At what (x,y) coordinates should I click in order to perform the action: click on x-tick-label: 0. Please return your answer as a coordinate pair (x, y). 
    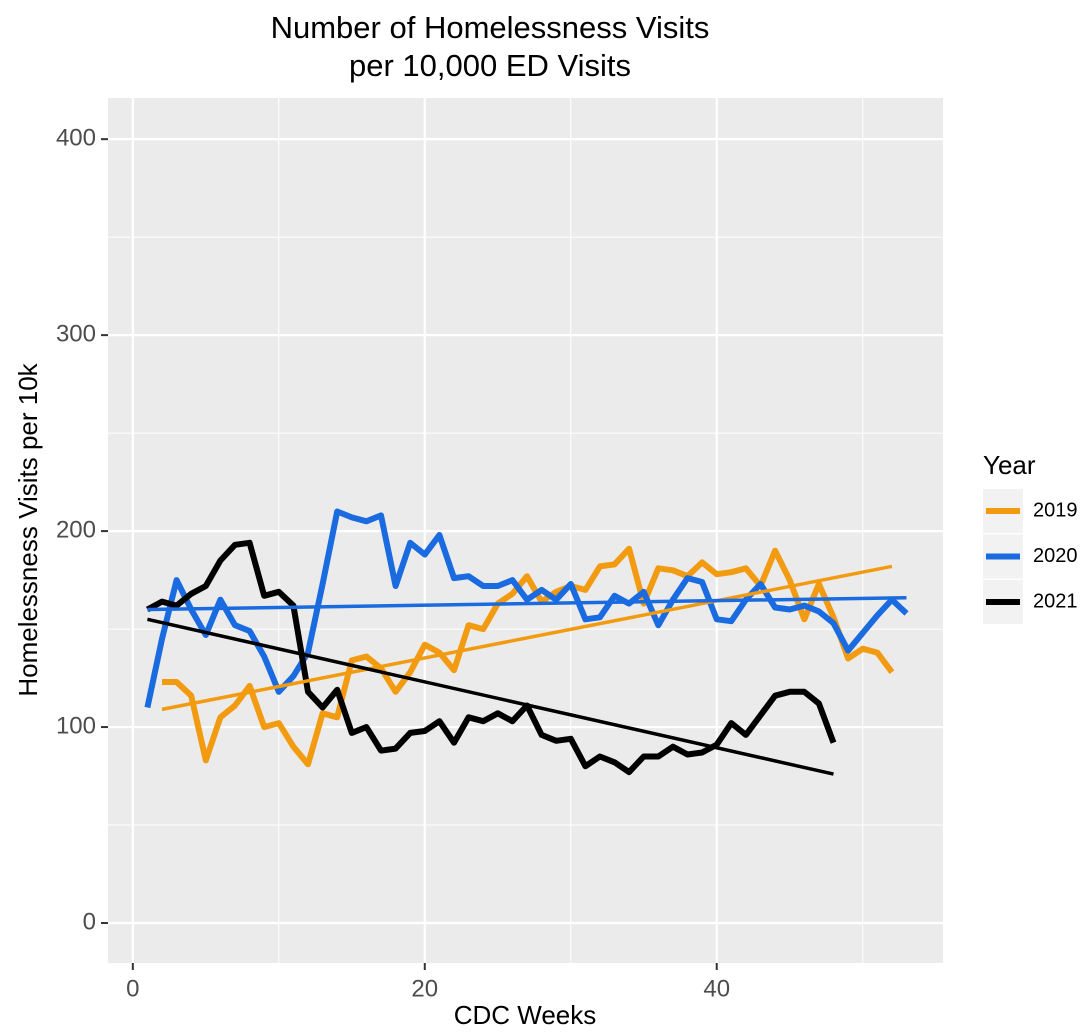
    Looking at the image, I should click on (132, 988).